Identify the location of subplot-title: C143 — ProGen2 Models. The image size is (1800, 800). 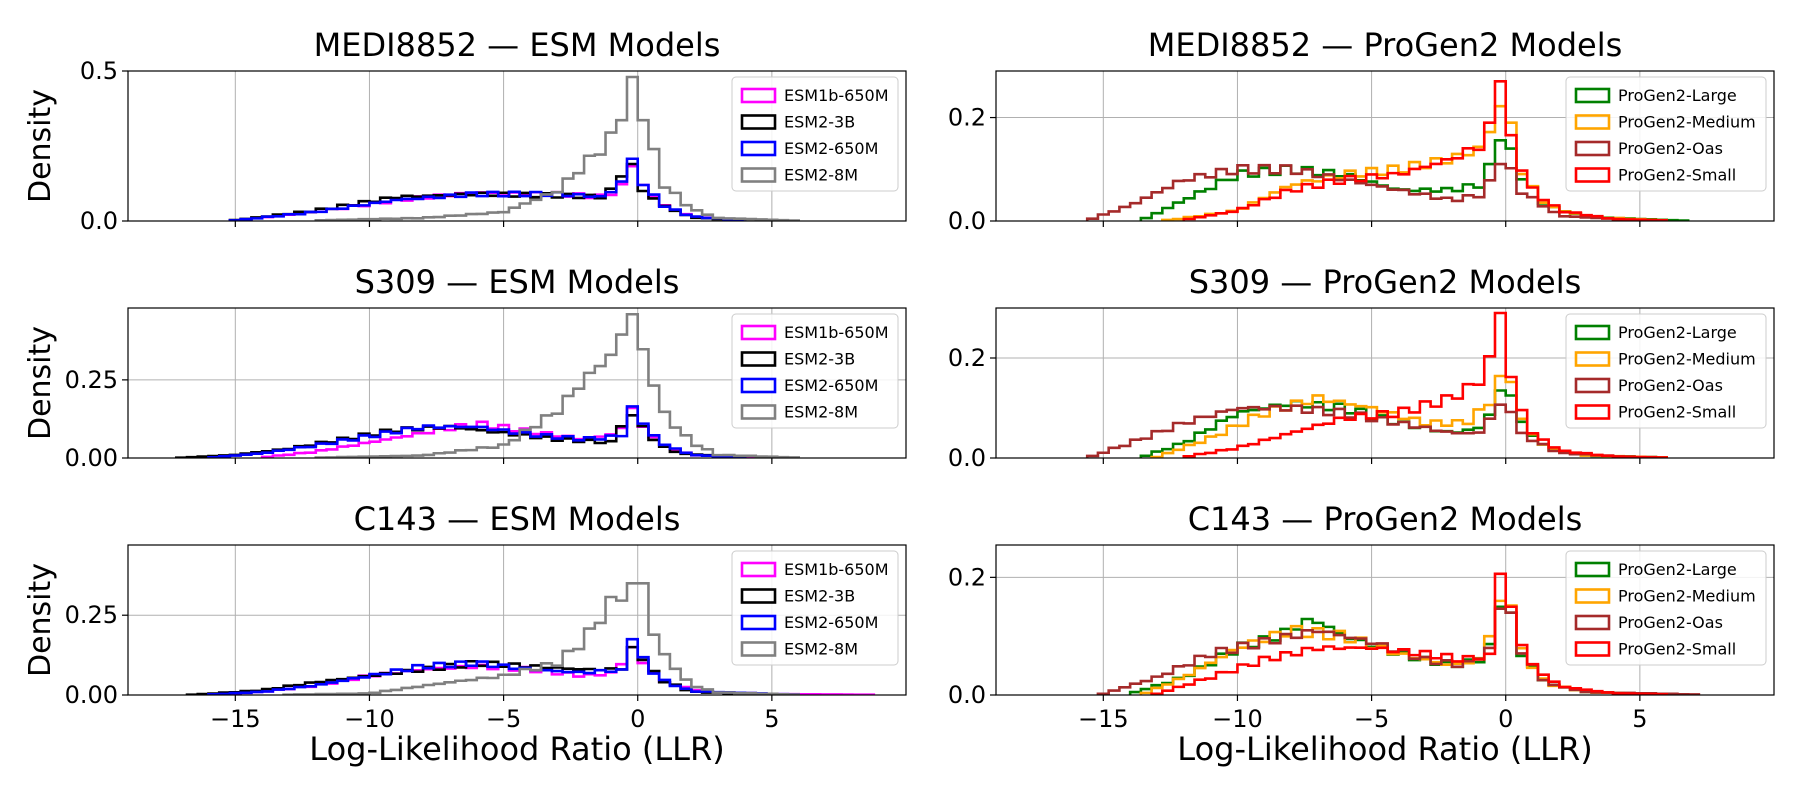
(1385, 519).